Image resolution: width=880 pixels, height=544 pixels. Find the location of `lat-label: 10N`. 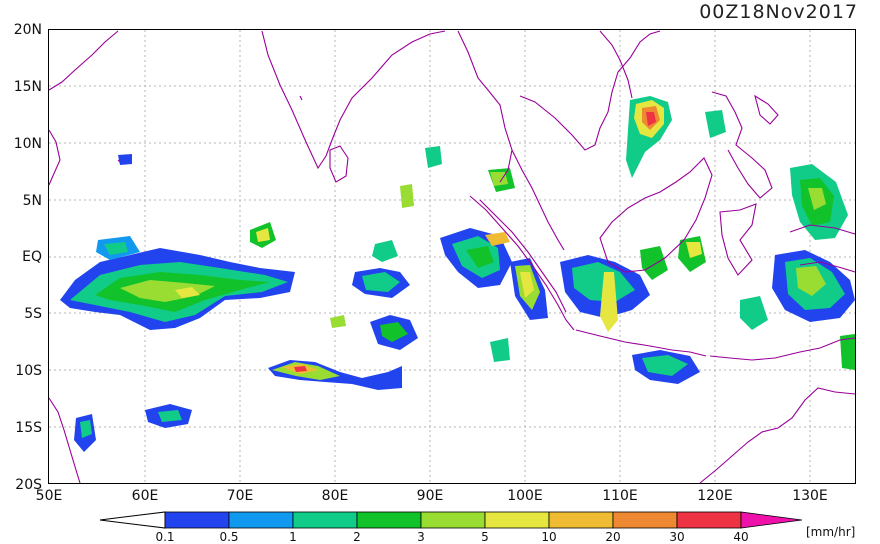

lat-label: 10N is located at coordinates (27, 144).